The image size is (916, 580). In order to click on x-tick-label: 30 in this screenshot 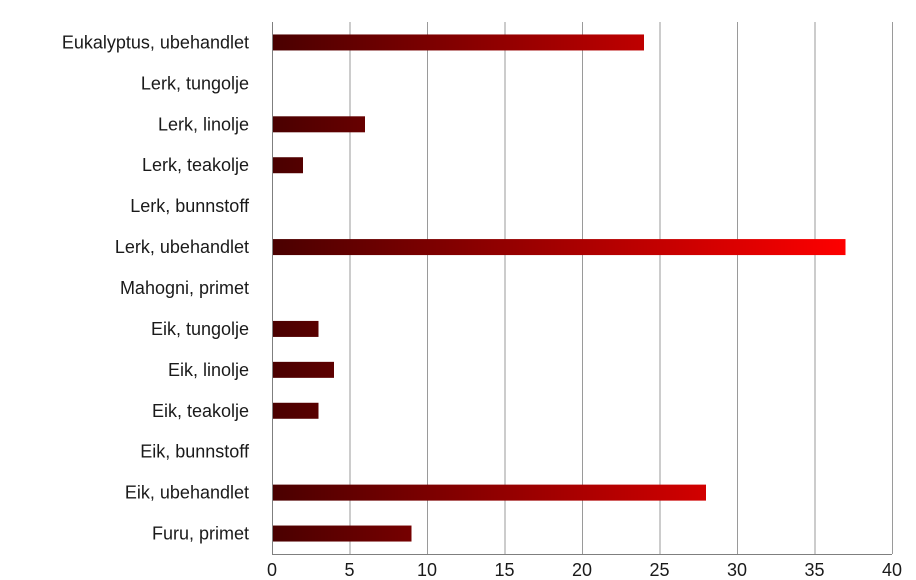, I will do `click(737, 570)`.